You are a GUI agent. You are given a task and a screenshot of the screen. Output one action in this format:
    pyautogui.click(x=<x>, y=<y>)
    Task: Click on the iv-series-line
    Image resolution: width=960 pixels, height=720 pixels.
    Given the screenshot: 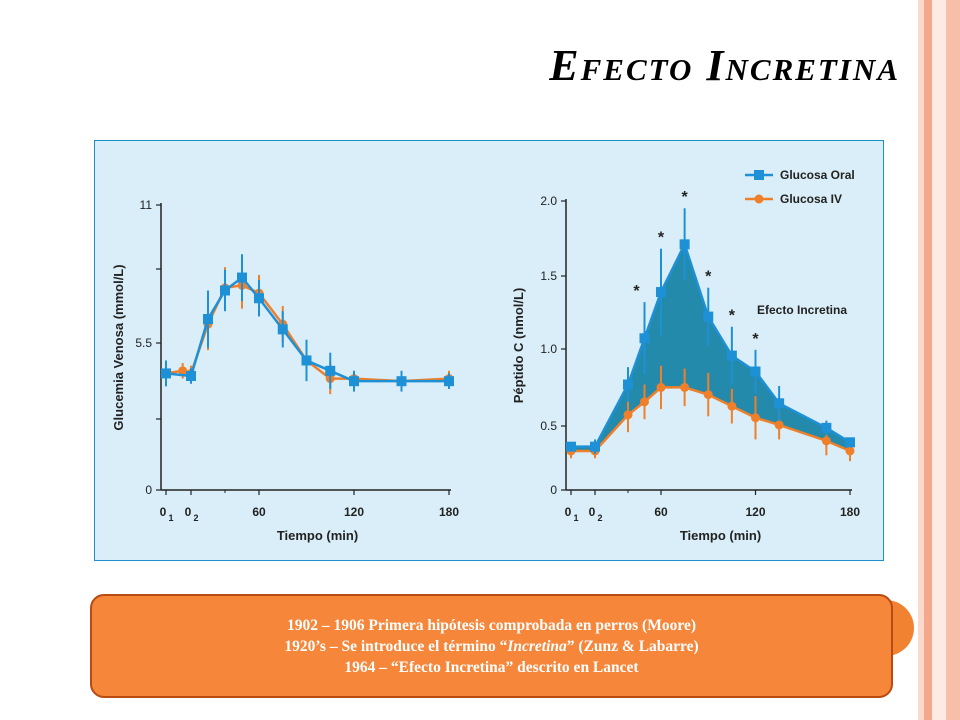 What is the action you would take?
    pyautogui.click(x=711, y=419)
    